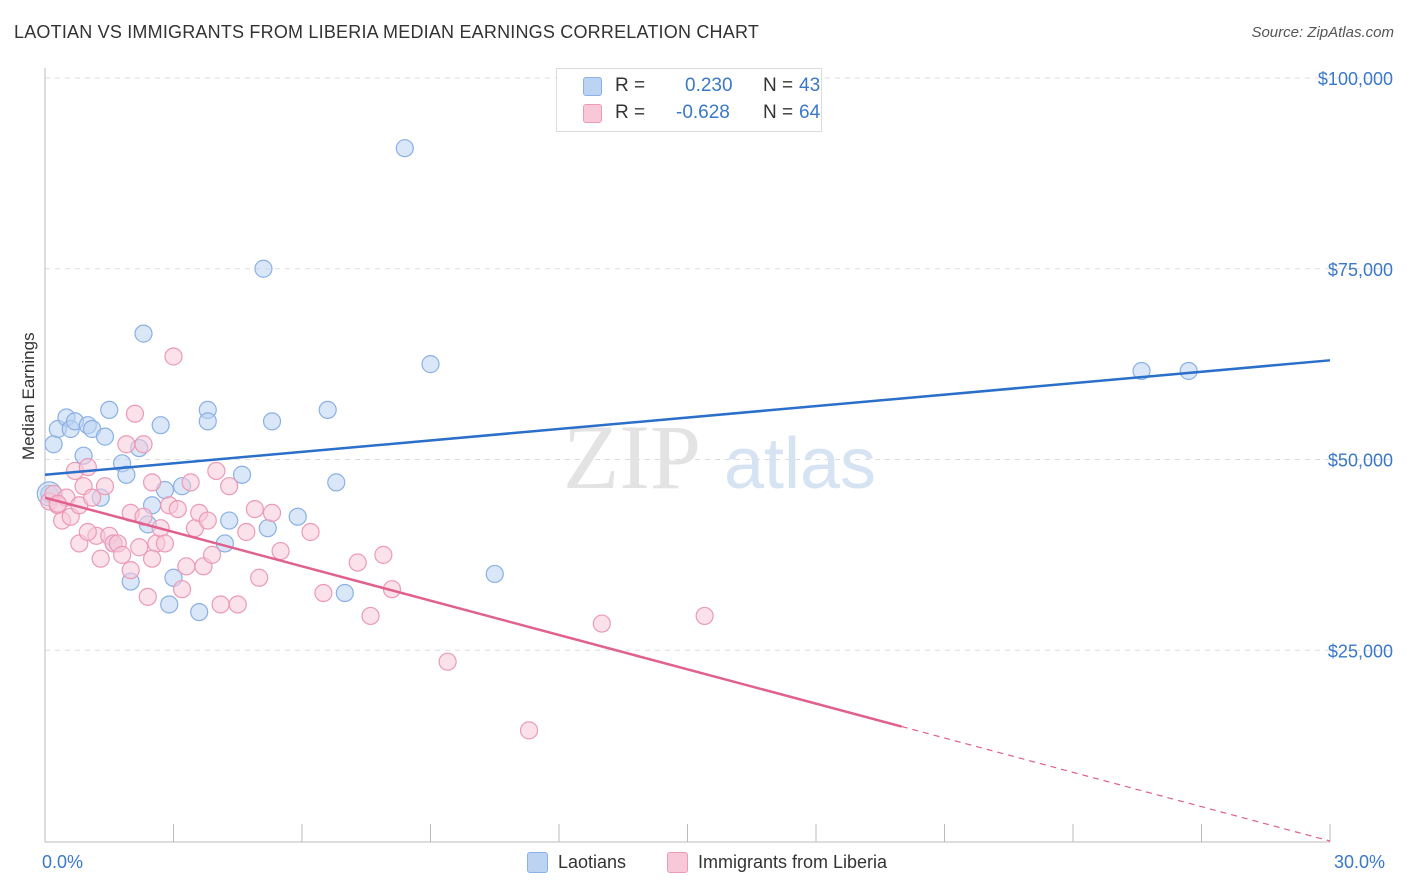 The width and height of the screenshot is (1406, 892). What do you see at coordinates (810, 85) in the screenshot?
I see `legend-n-value: 43` at bounding box center [810, 85].